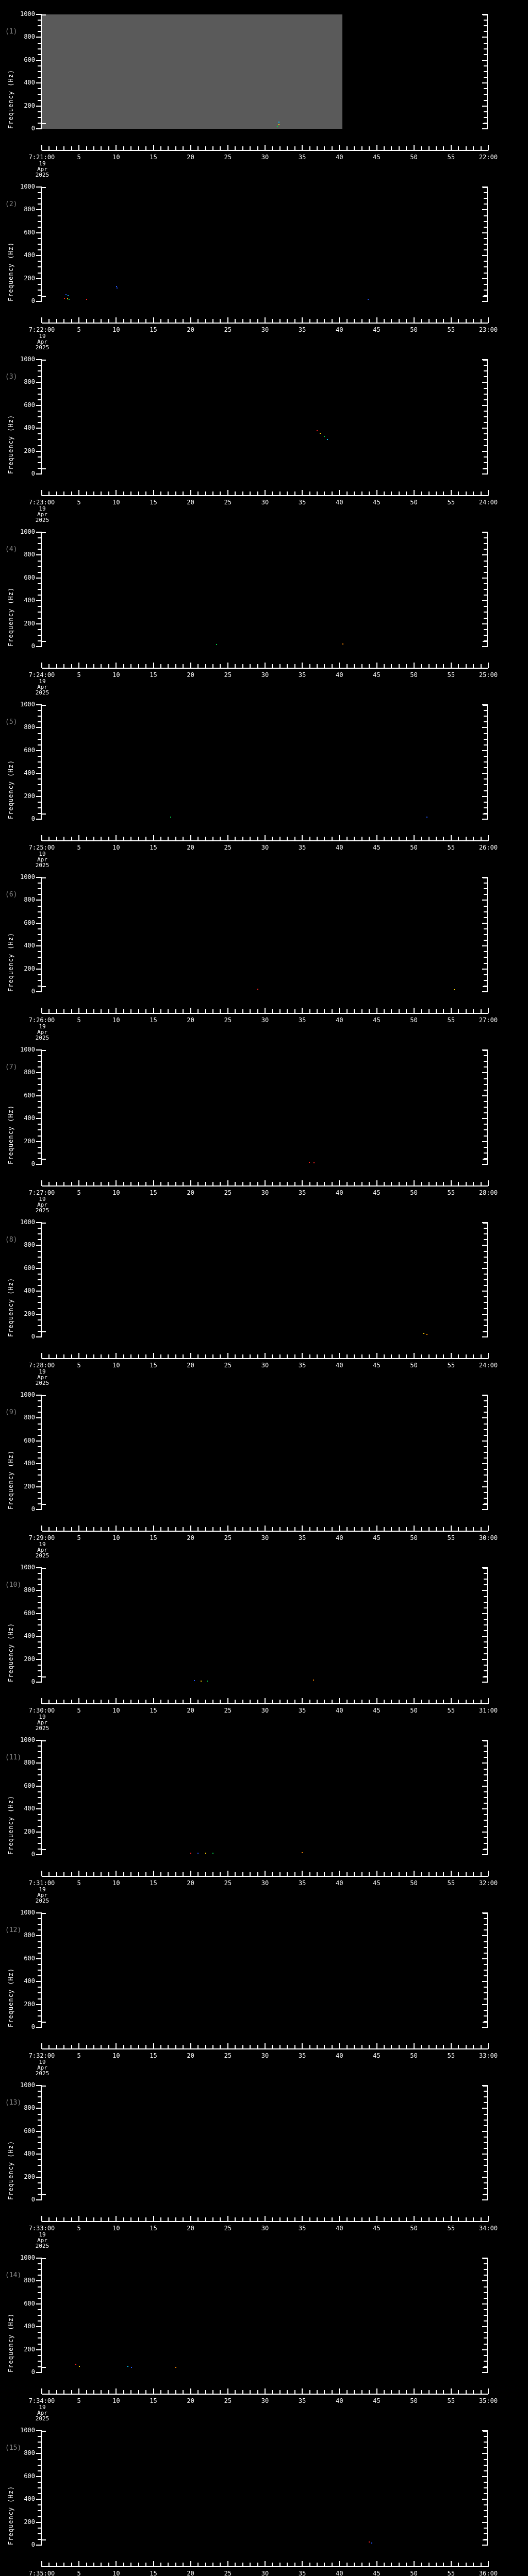  I want to click on y-axis-title: Frequency (Hz), so click(10, 1134).